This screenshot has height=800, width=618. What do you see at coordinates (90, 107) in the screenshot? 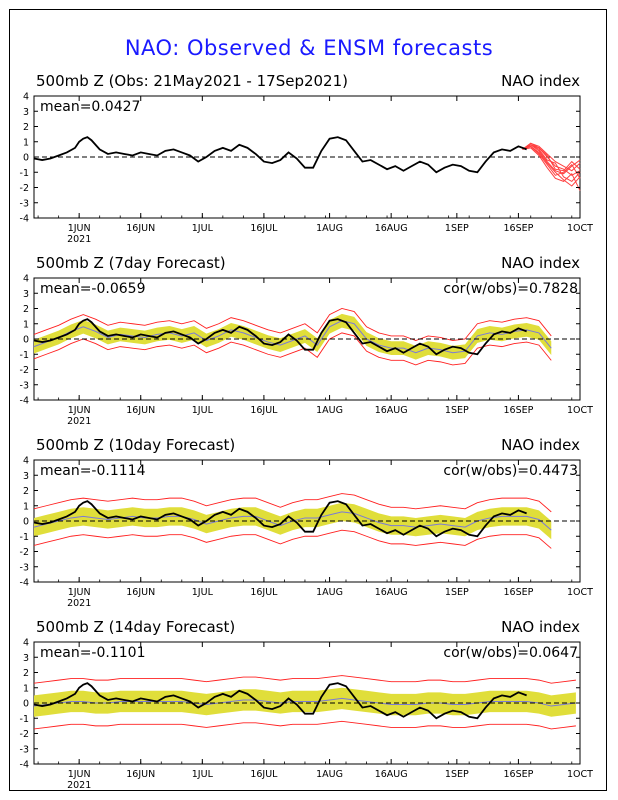
I see `mean-label: mean=0.0427` at bounding box center [90, 107].